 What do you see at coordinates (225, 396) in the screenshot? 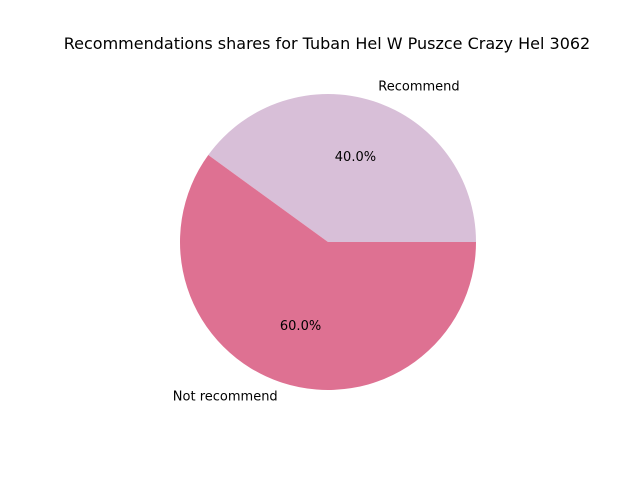
I see `pie-category-label: Not recommend` at bounding box center [225, 396].